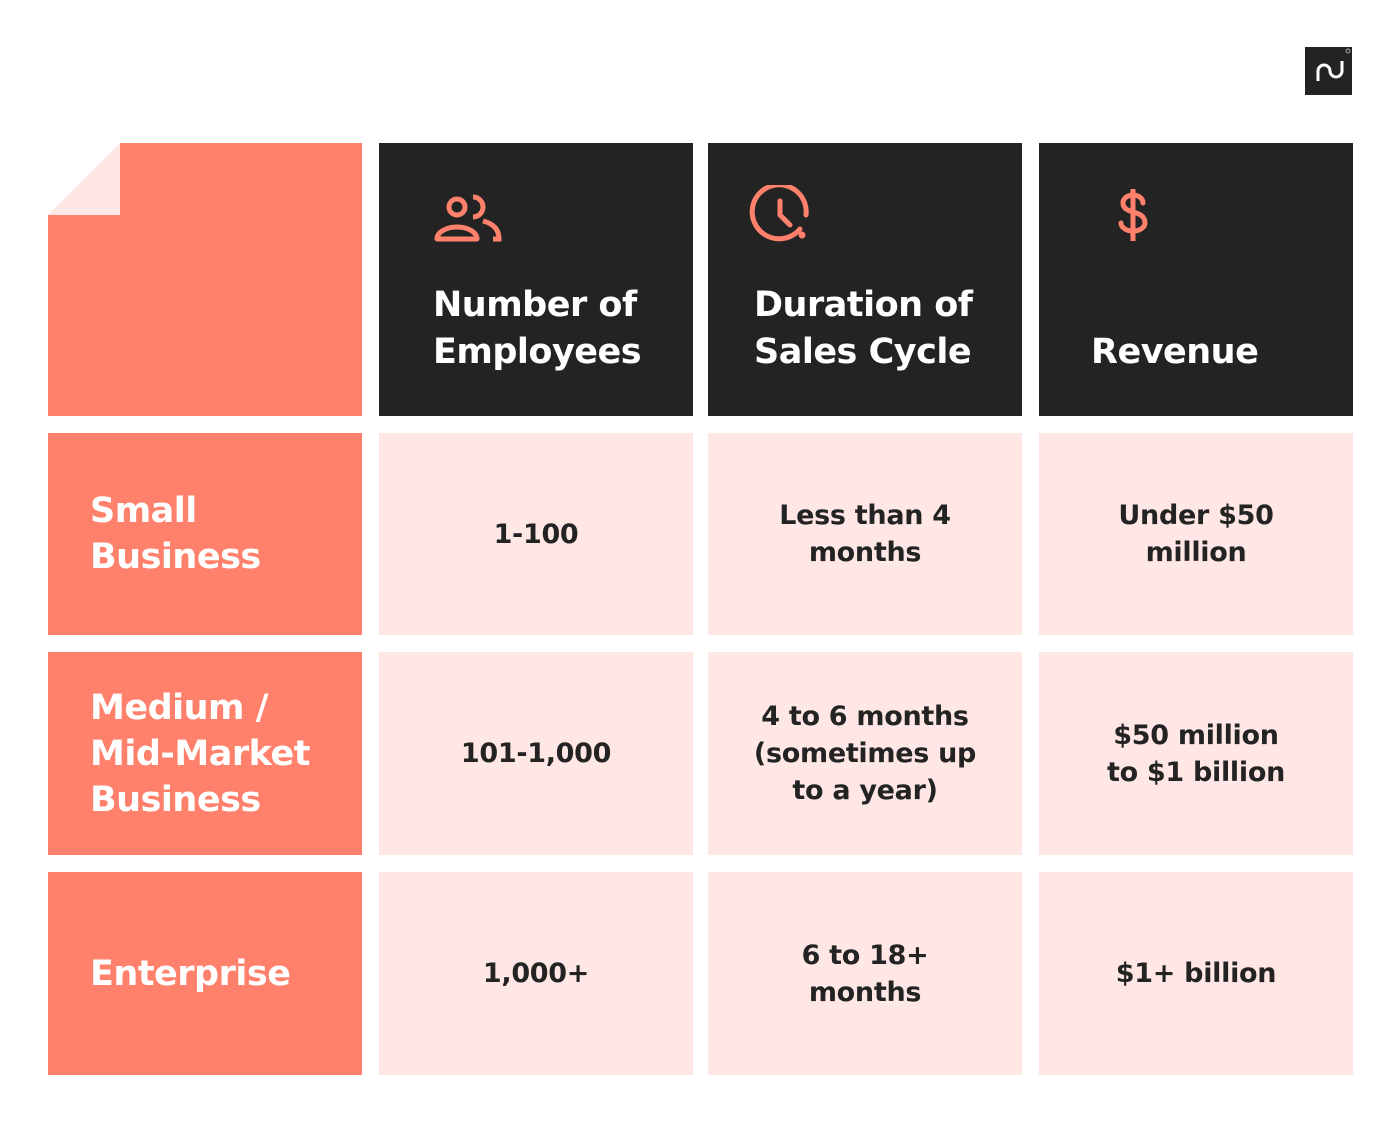 Image resolution: width=1400 pixels, height=1123 pixels. Describe the element at coordinates (1133, 215) in the screenshot. I see `dollar-icon` at that location.